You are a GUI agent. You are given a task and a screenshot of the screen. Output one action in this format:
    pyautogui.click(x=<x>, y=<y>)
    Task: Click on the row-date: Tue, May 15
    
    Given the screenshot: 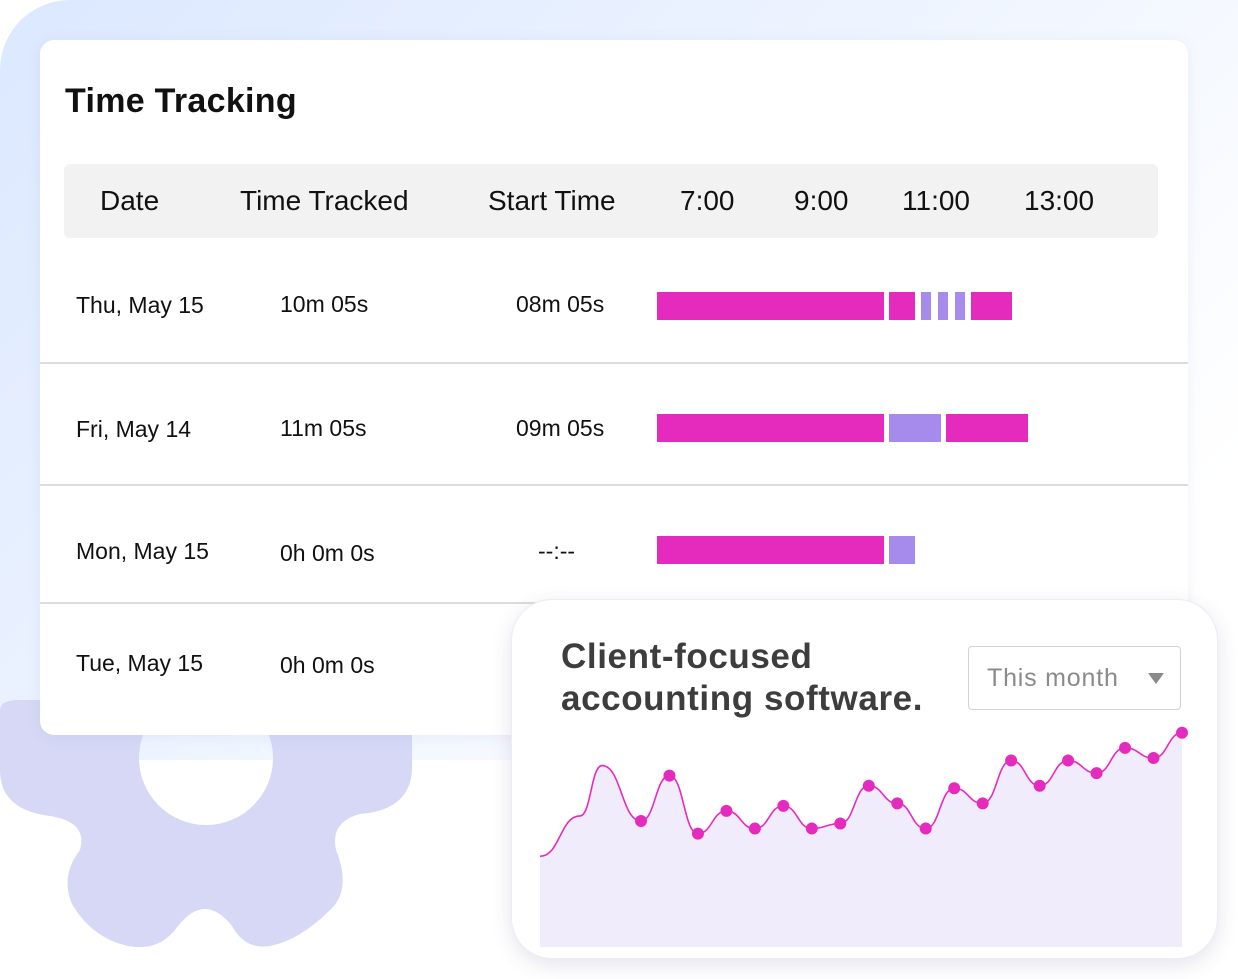 What is the action you would take?
    pyautogui.click(x=139, y=663)
    